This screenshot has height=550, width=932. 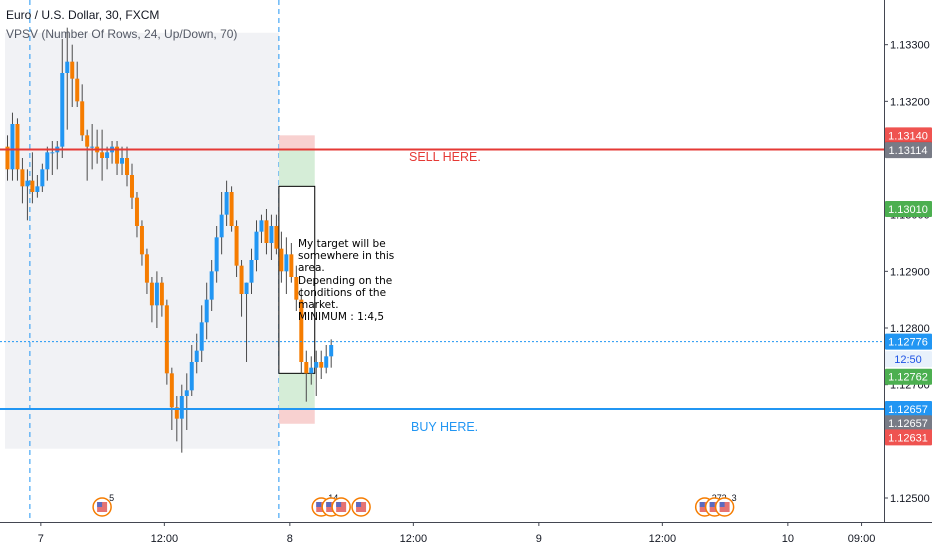 I want to click on price-badge: 1.12776, so click(x=908, y=341).